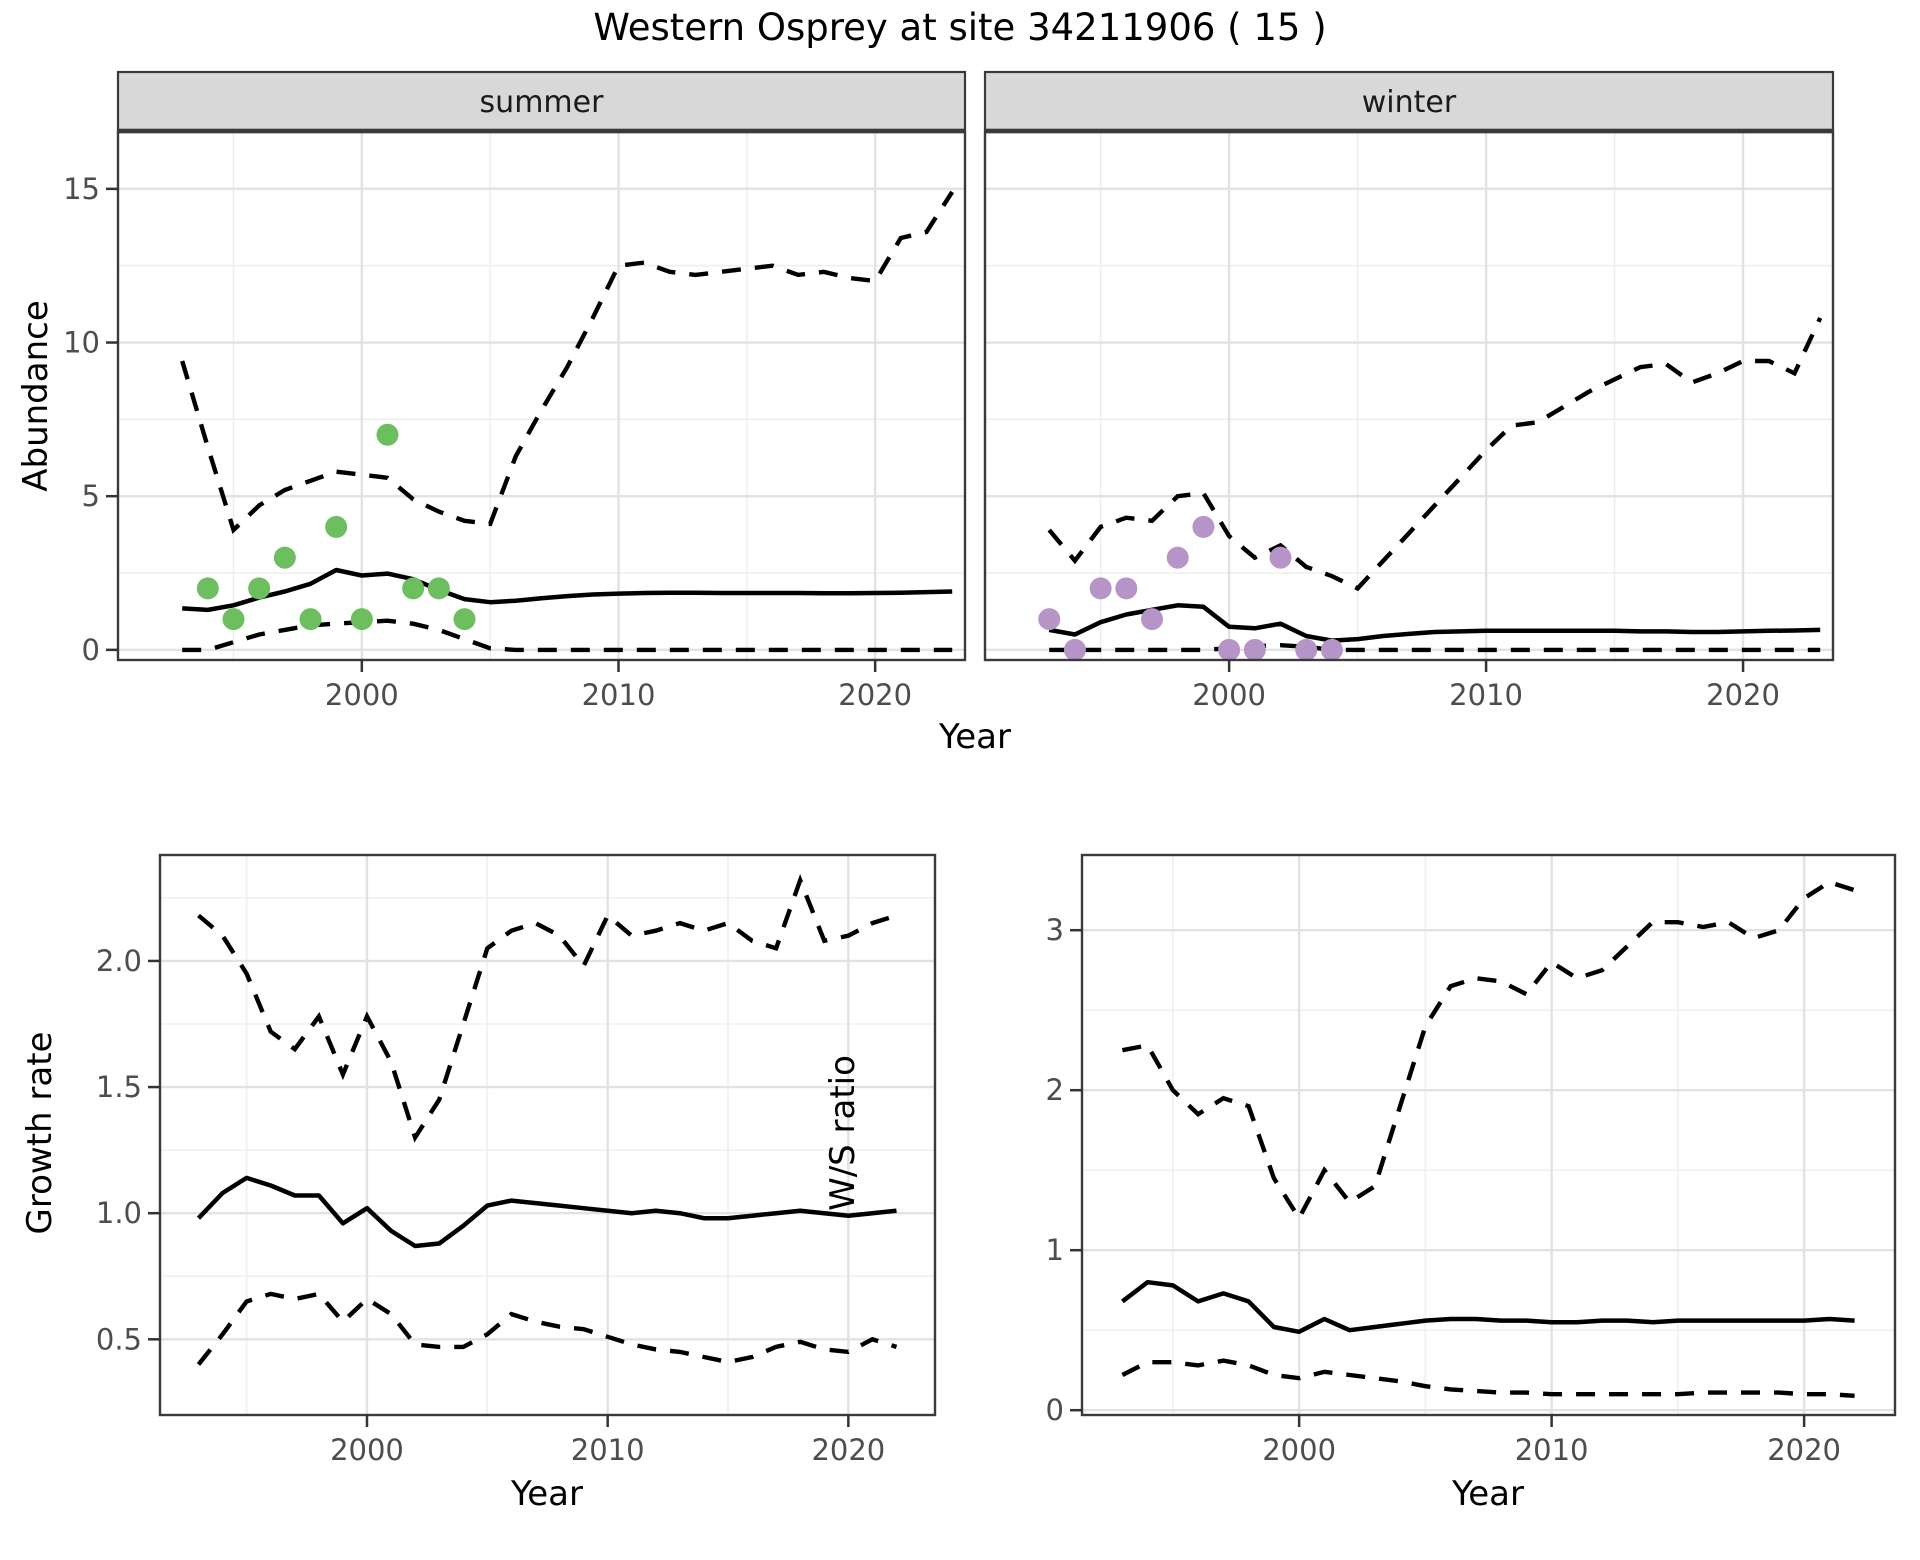 This screenshot has width=1920, height=1560. What do you see at coordinates (1055, 930) in the screenshot?
I see `y-tick-label: 3` at bounding box center [1055, 930].